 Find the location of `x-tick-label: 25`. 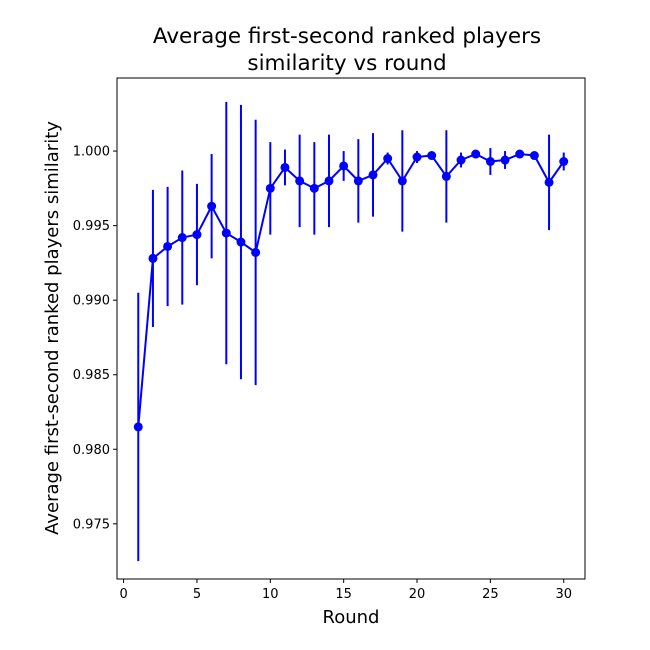

x-tick-label: 25 is located at coordinates (490, 594).